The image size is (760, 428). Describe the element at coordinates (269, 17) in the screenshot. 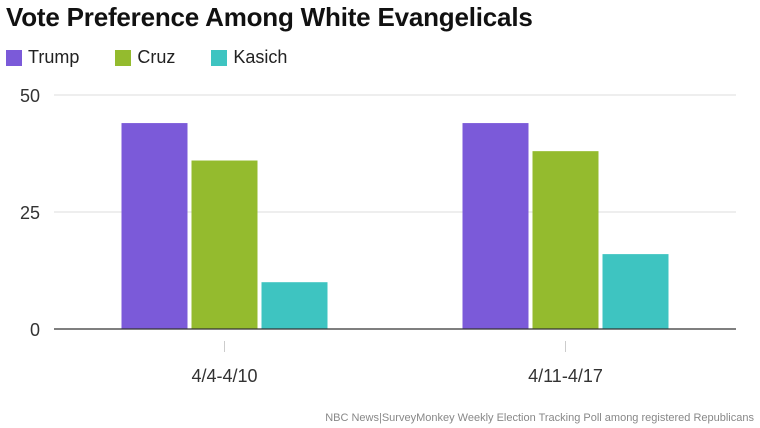

I see `chart-title: Vote Preference Among White Evangelicals` at that location.